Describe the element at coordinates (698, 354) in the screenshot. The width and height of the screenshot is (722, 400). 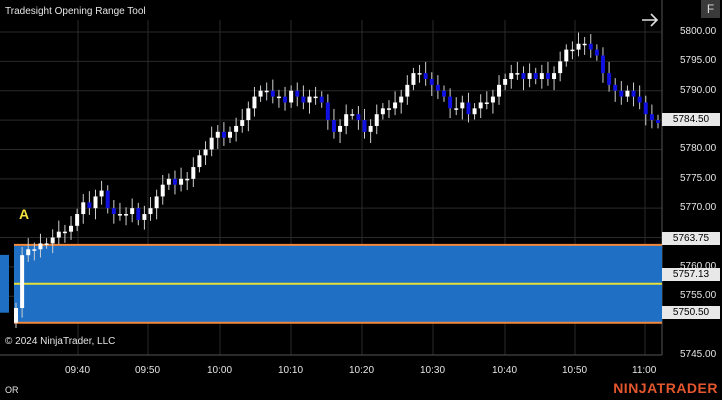
I see `price-axis-label: 5745.00` at that location.